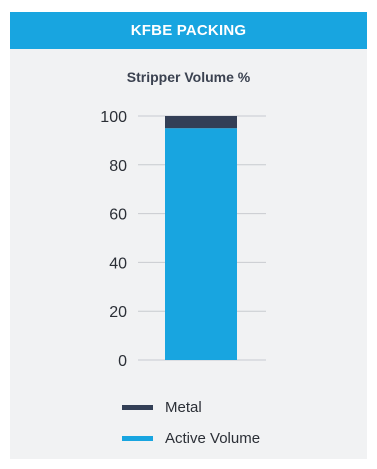  Describe the element at coordinates (213, 438) in the screenshot. I see `legend-label: Active Volume` at that location.